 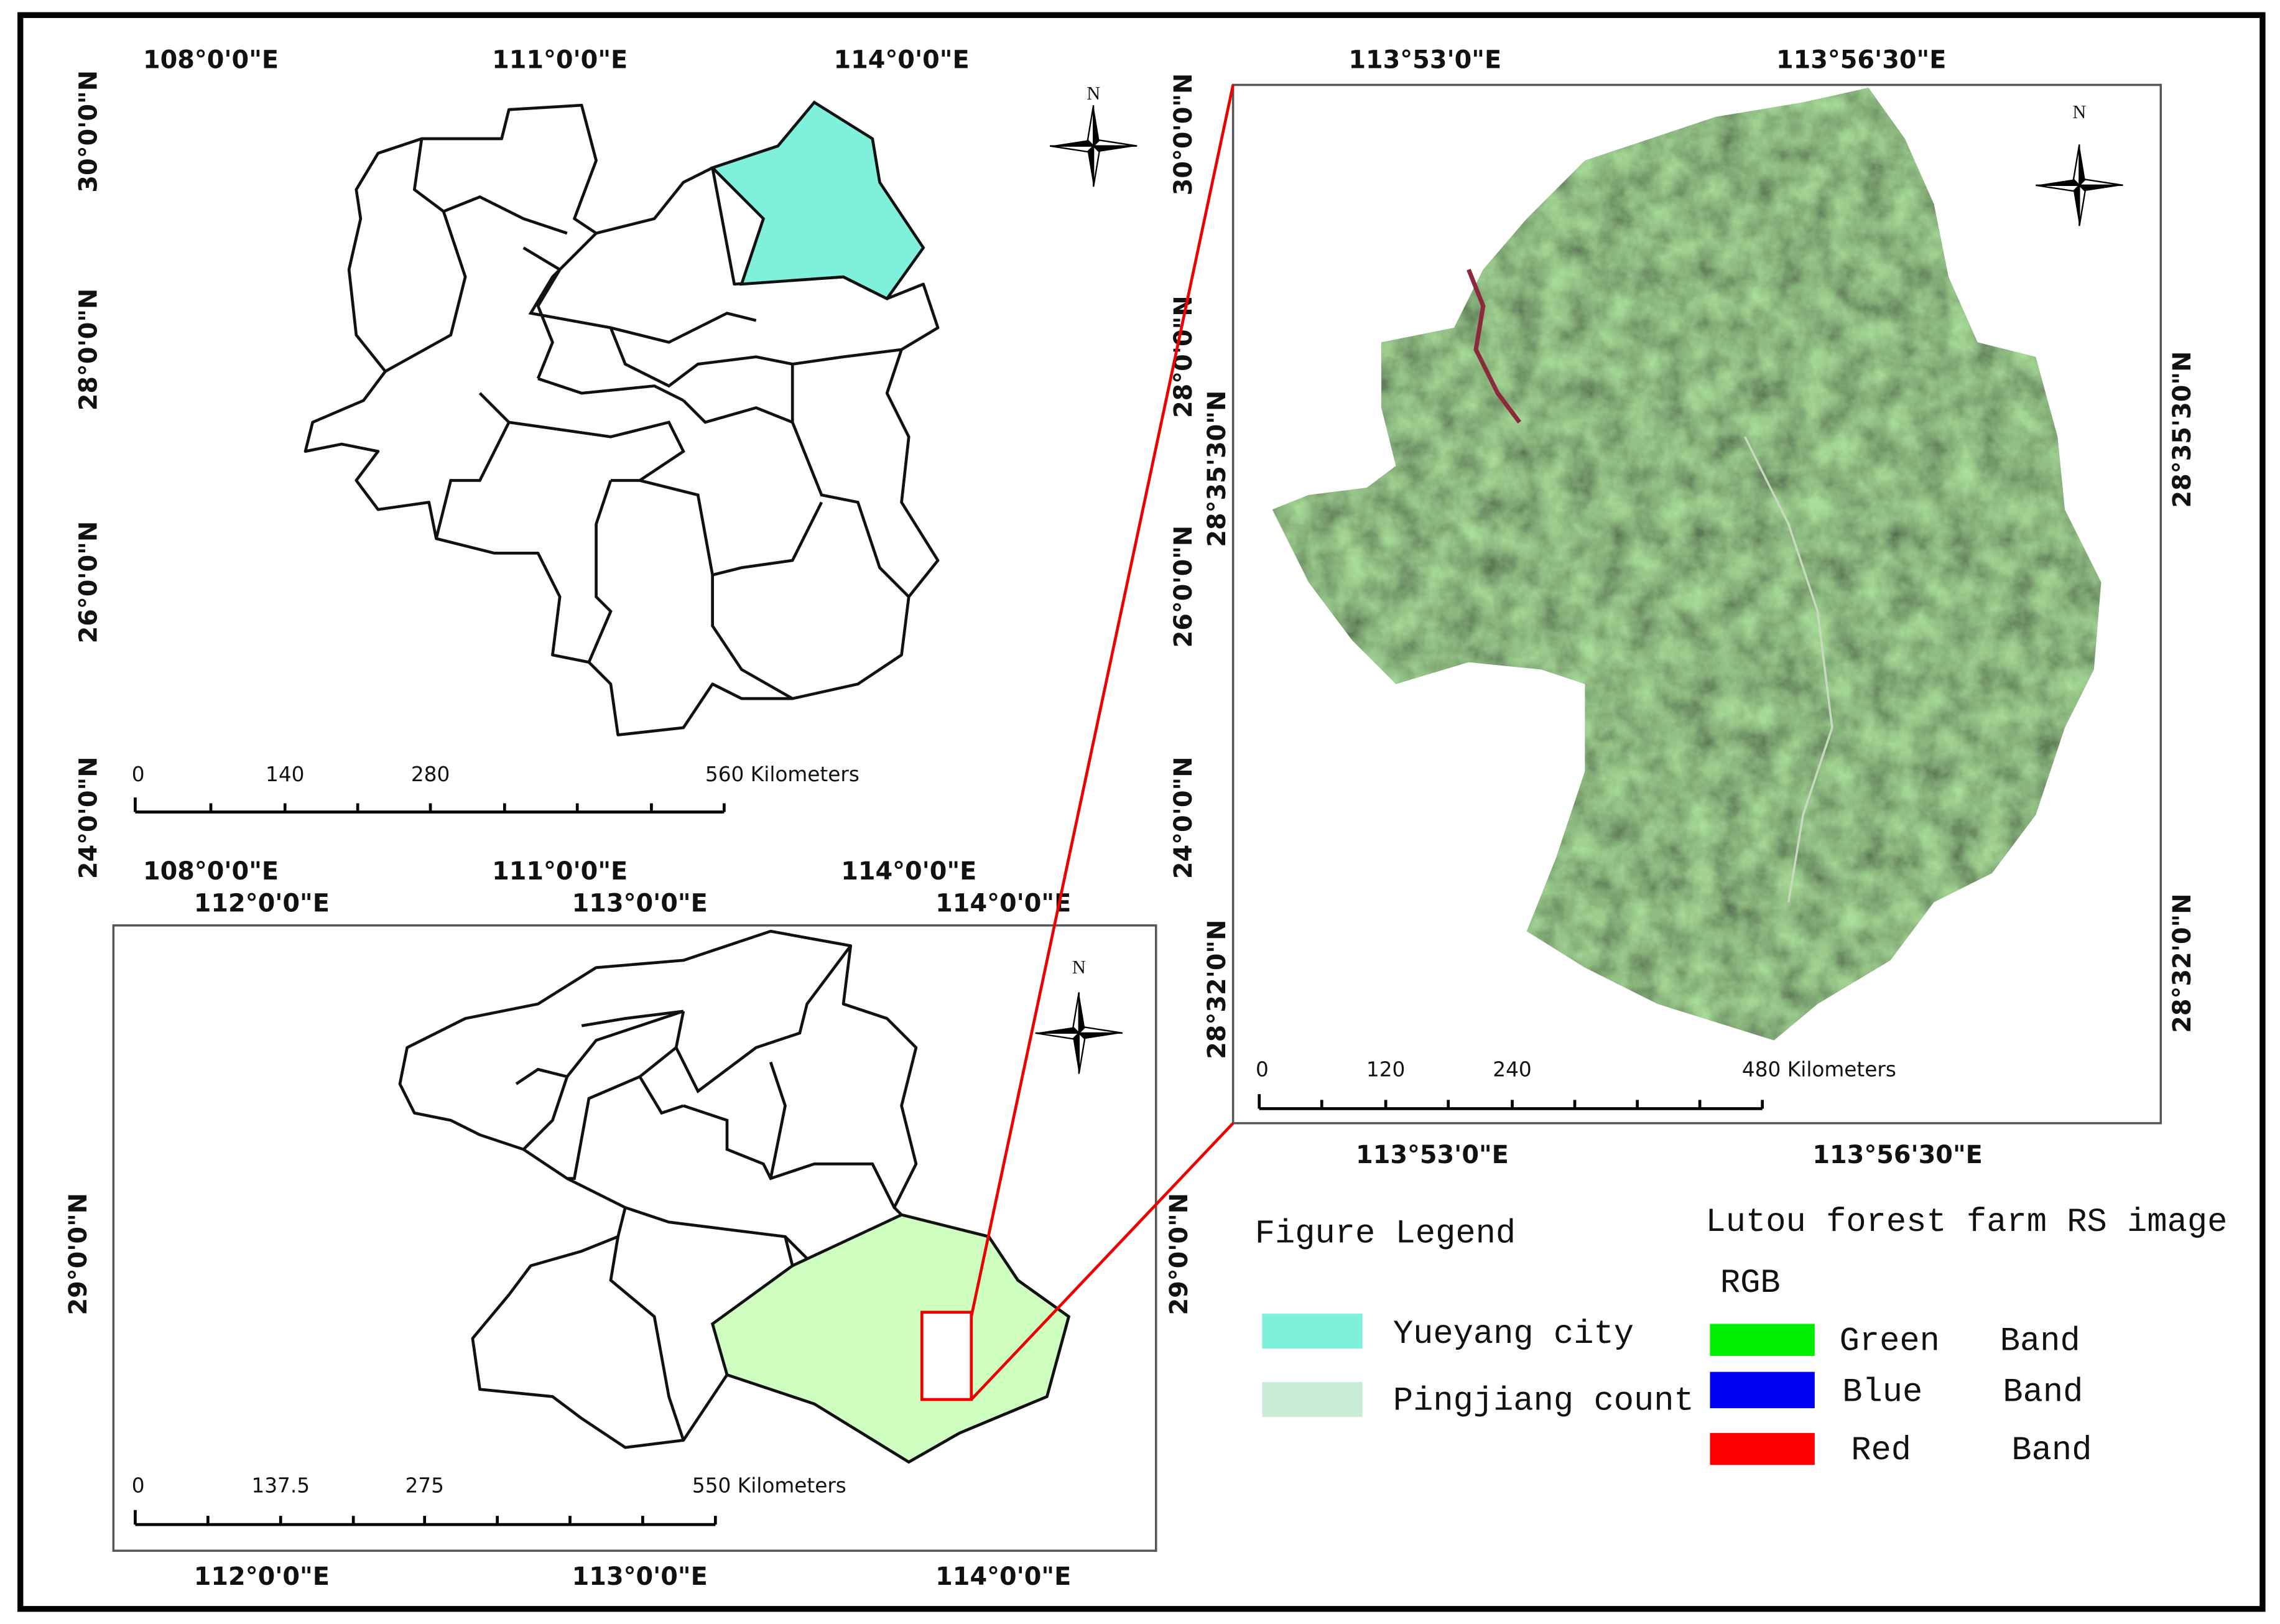 I want to click on legend-label: Yueyang city, so click(x=1514, y=1334).